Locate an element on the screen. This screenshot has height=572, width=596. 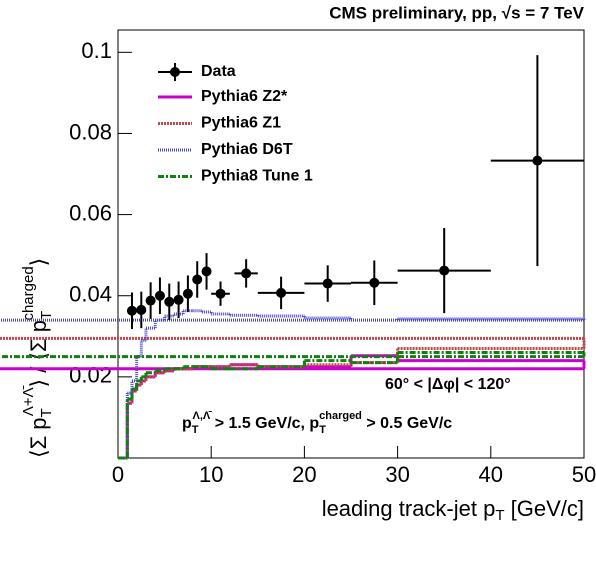
annotation: 60° < |Δφ| < 120° is located at coordinates (448, 384).